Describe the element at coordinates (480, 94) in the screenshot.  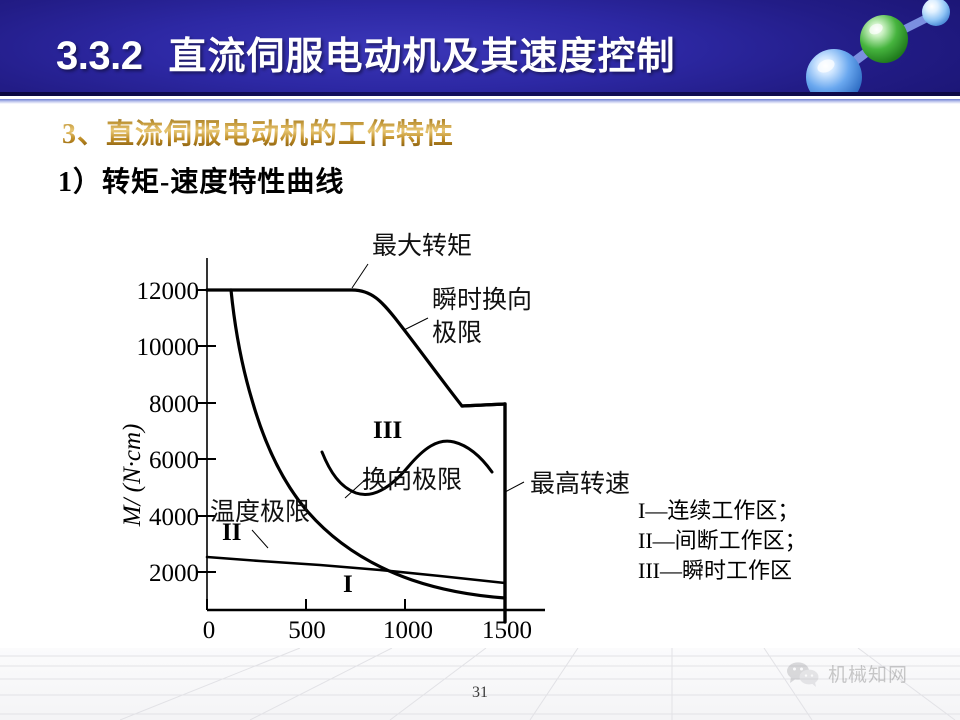
I see `header-divider-dark` at that location.